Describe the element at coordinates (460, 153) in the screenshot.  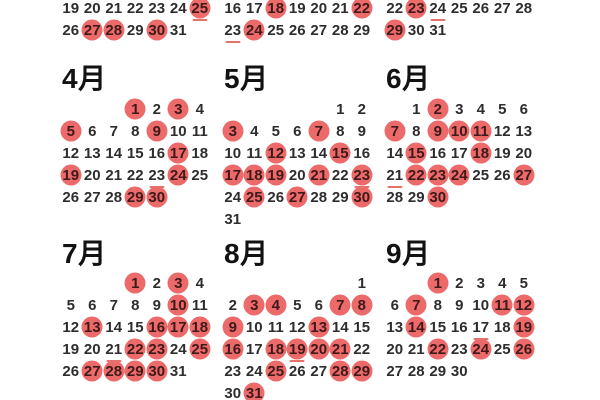
I see `day-cell: 17` at that location.